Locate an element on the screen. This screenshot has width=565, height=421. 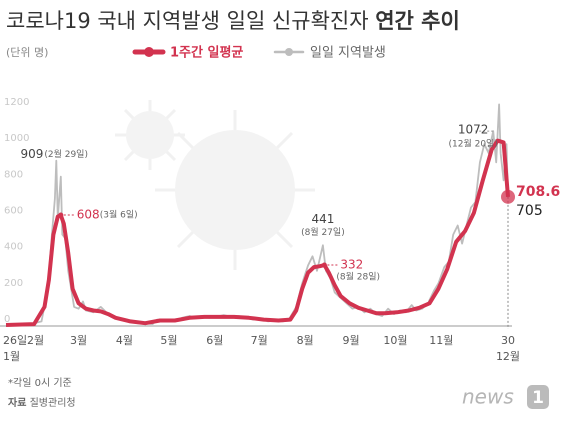
y-tick-label: 1000 is located at coordinates (16, 138).